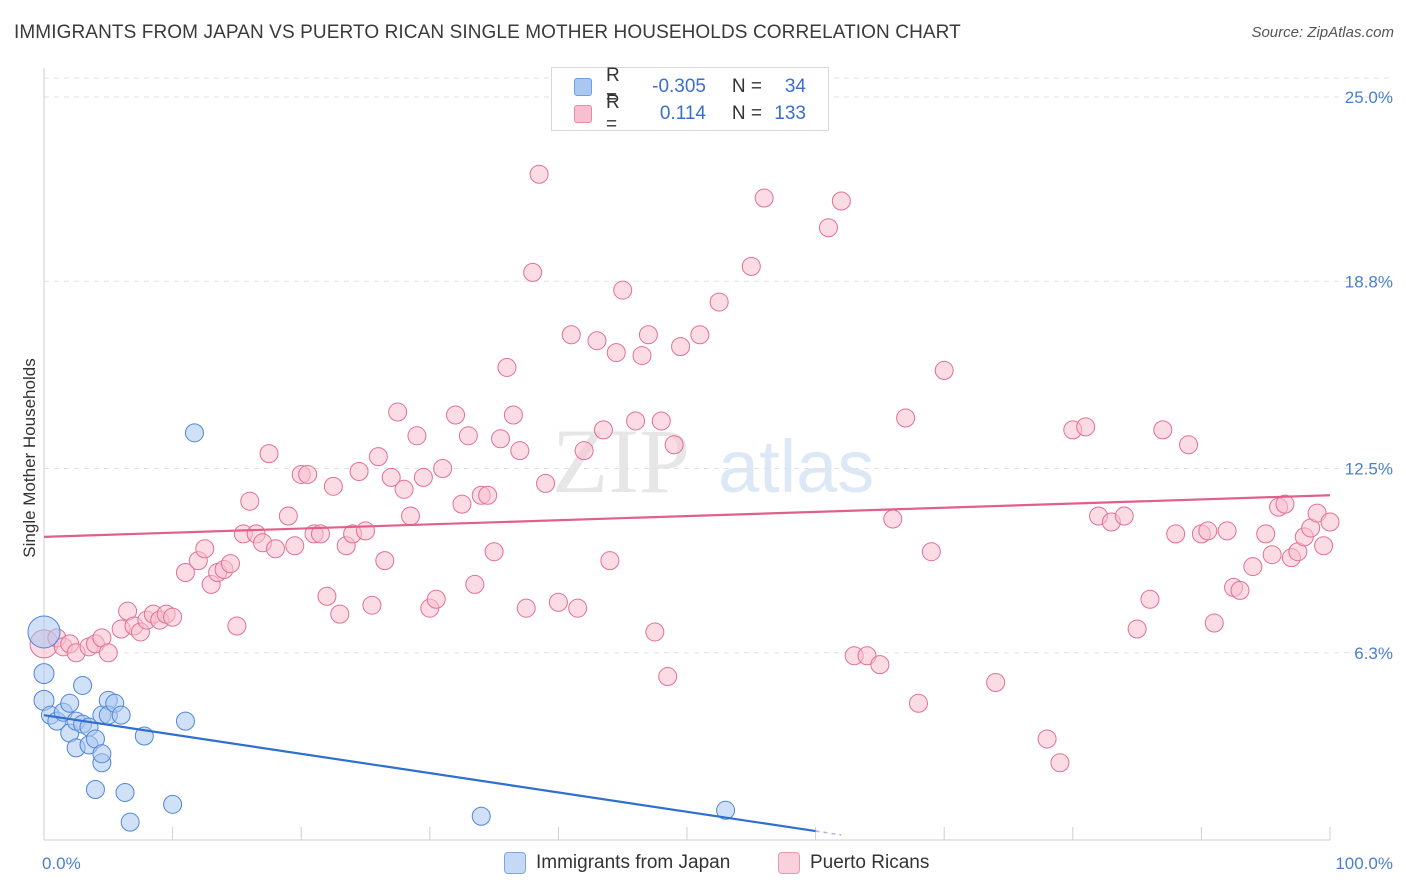 The height and width of the screenshot is (892, 1406). I want to click on series-legend: Immigrants from Japan Puerto Ricans, so click(703, 865).